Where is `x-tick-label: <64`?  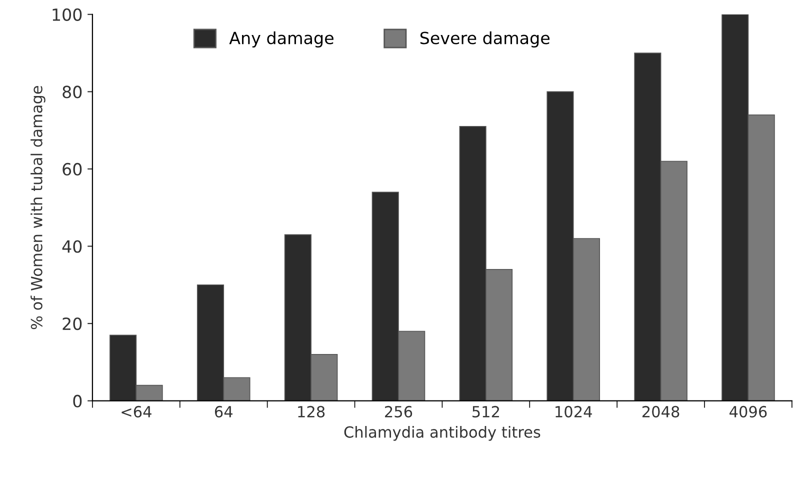
x-tick-label: <64 is located at coordinates (137, 412).